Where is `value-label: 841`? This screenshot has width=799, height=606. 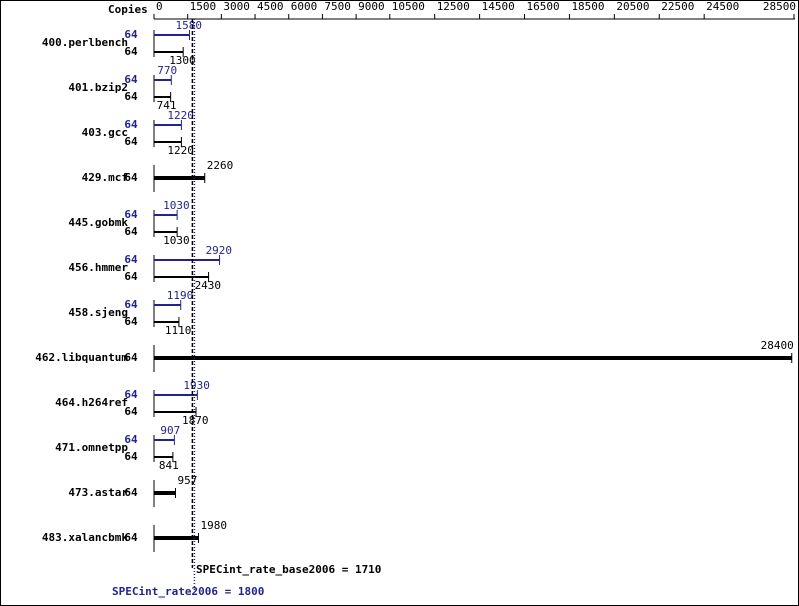 value-label: 841 is located at coordinates (169, 465).